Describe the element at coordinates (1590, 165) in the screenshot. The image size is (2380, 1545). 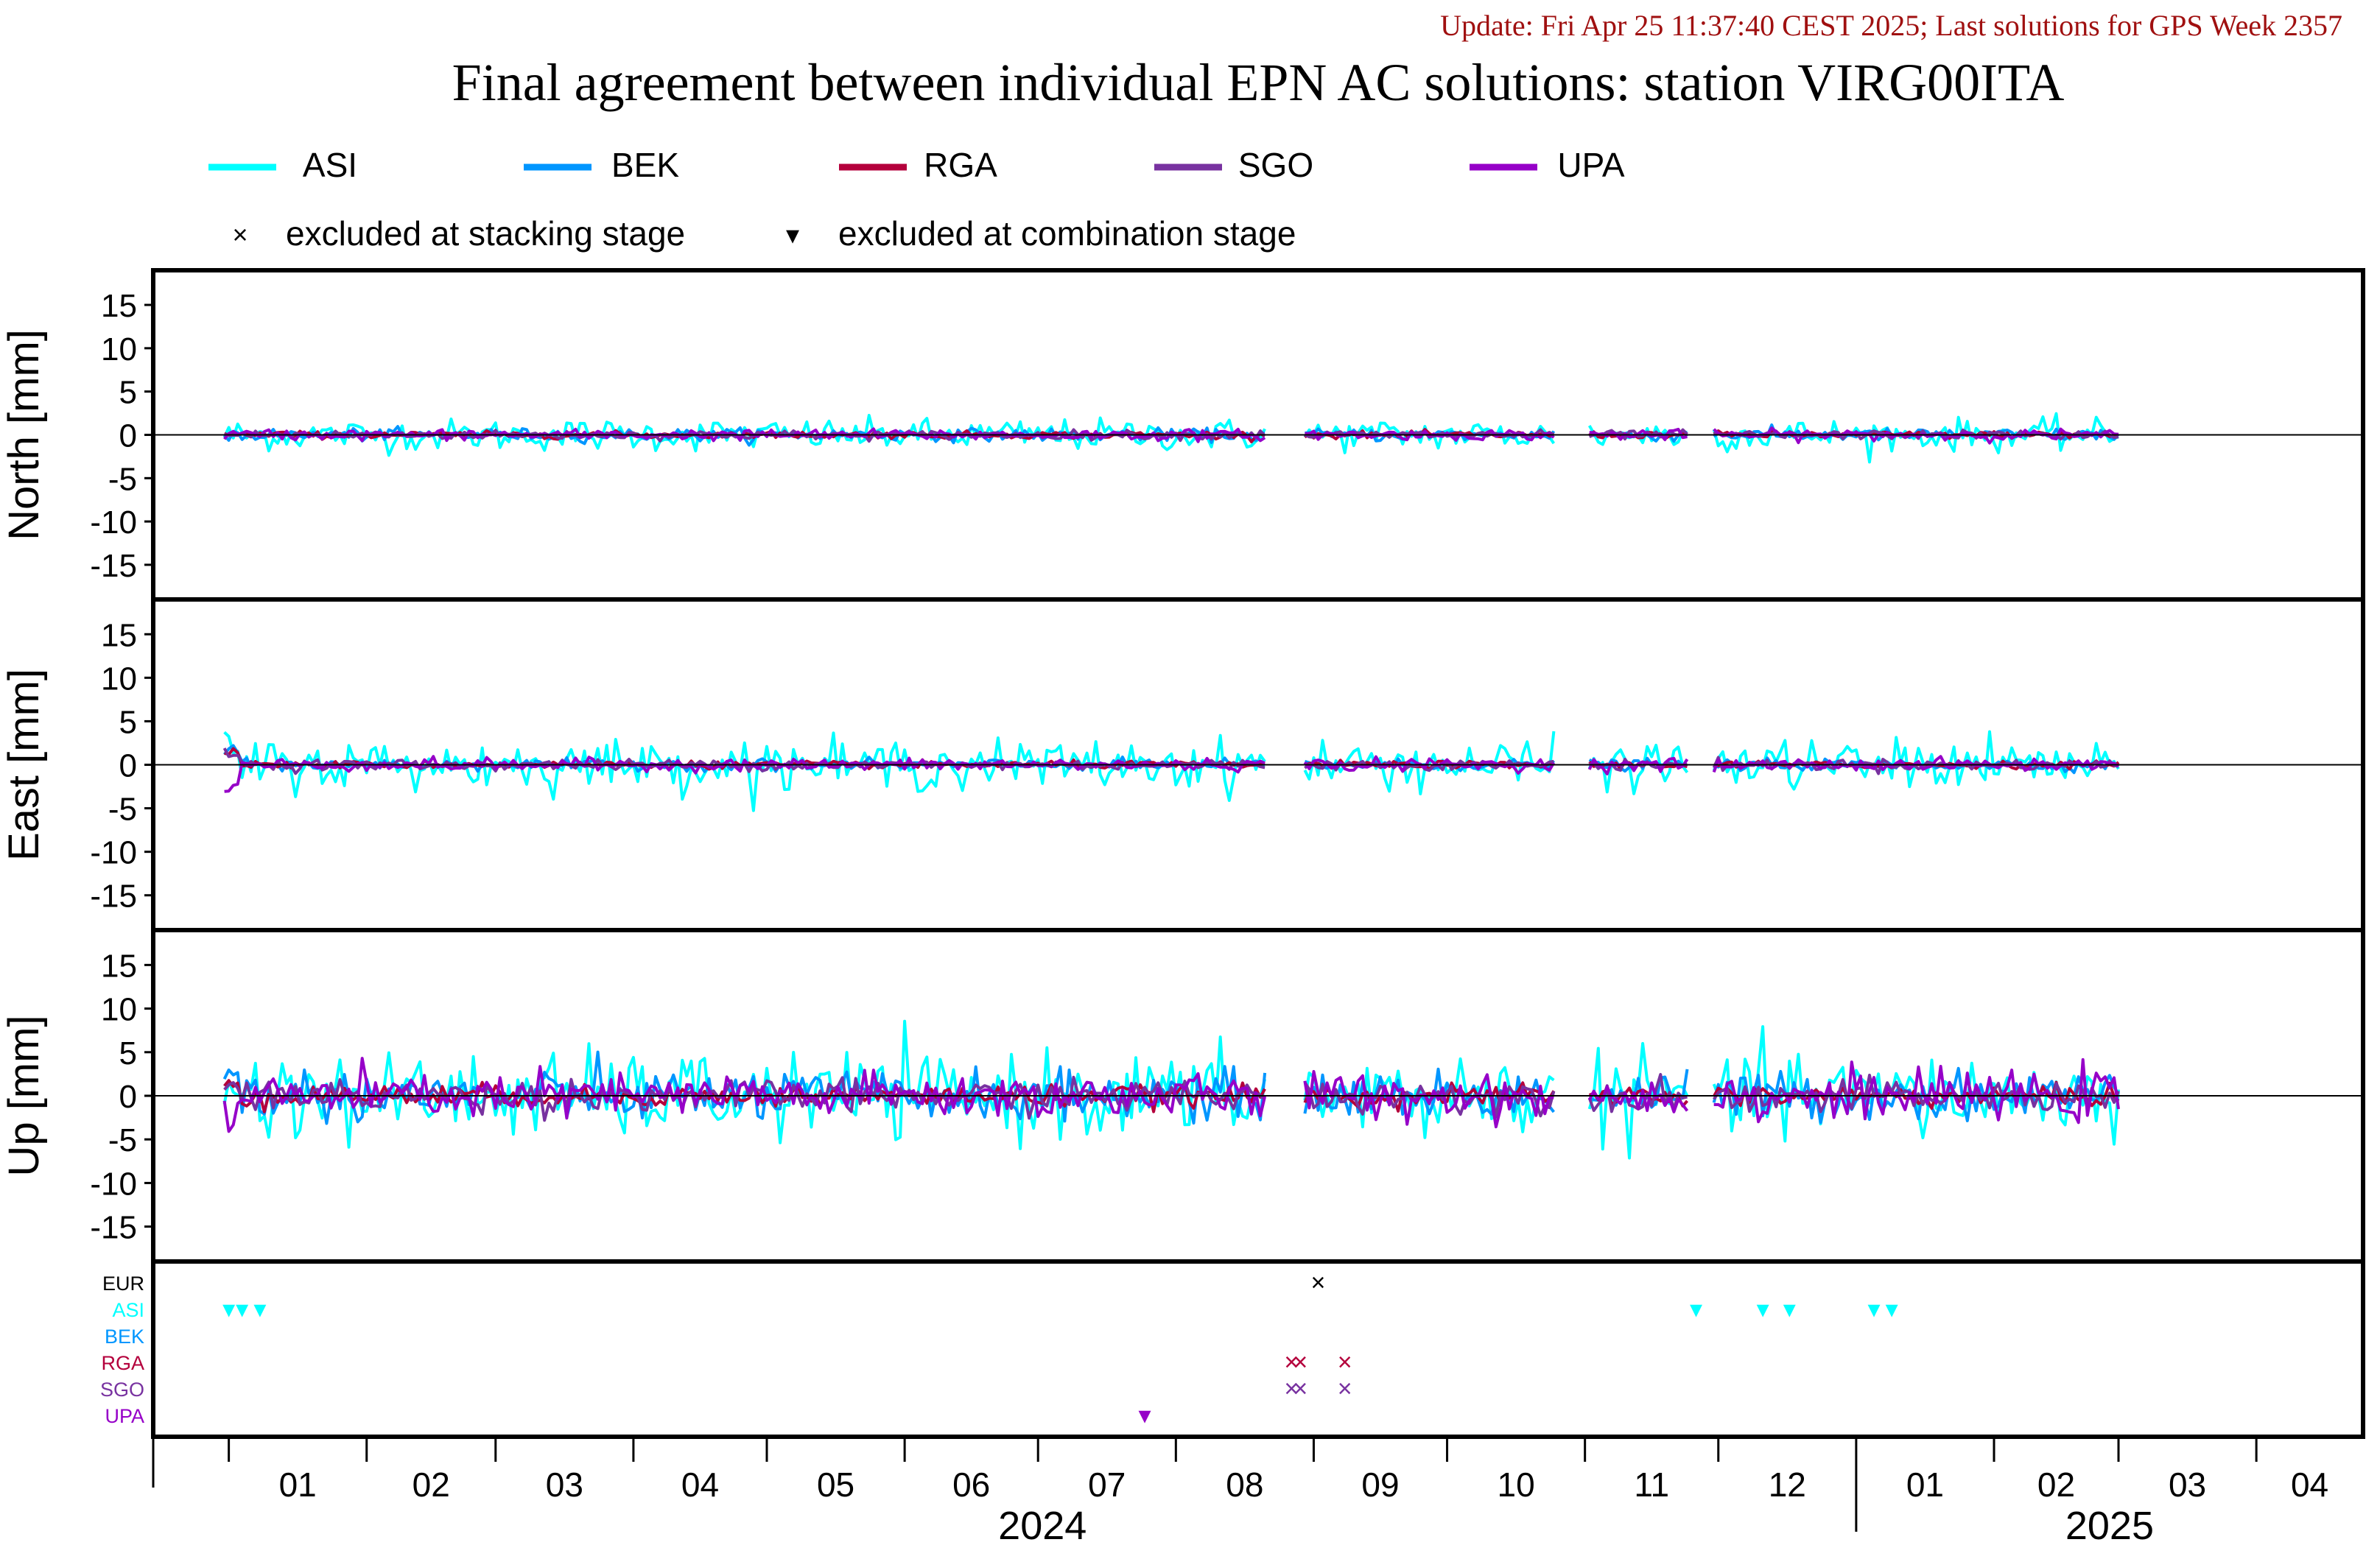
I see `legend-label-upa: UPA` at that location.